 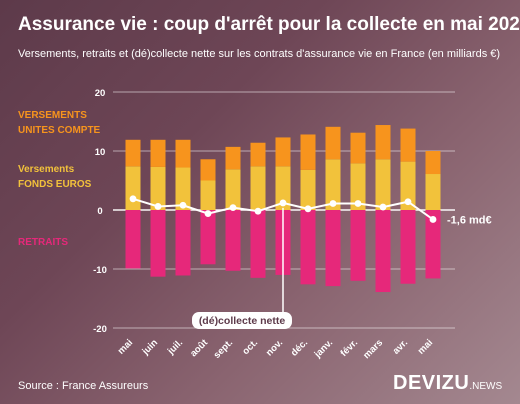 I want to click on x-tick-label: août, so click(x=199, y=348).